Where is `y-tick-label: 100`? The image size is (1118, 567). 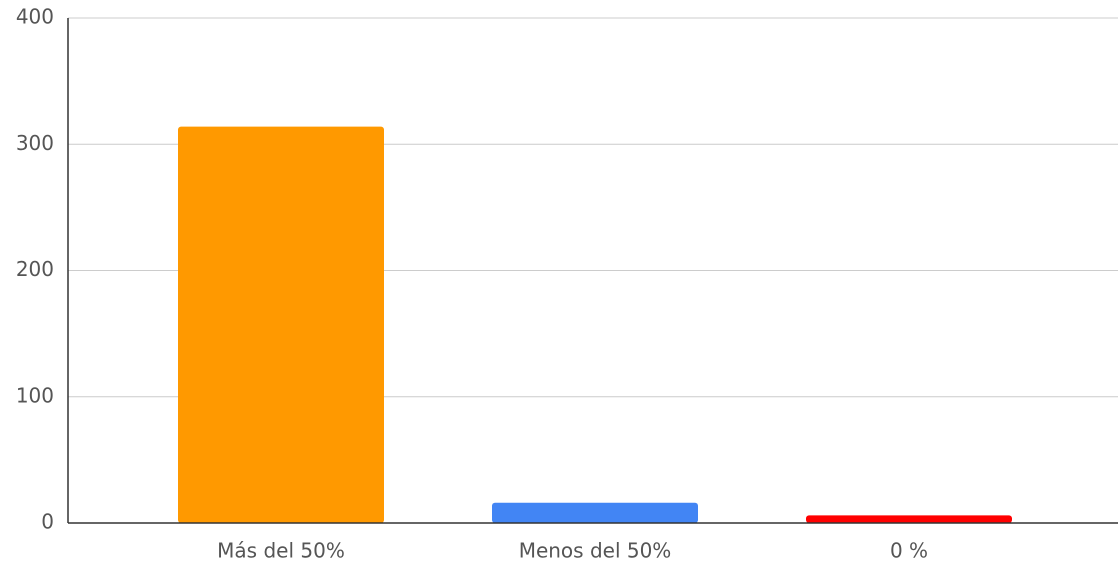 y-tick-label: 100 is located at coordinates (35, 395).